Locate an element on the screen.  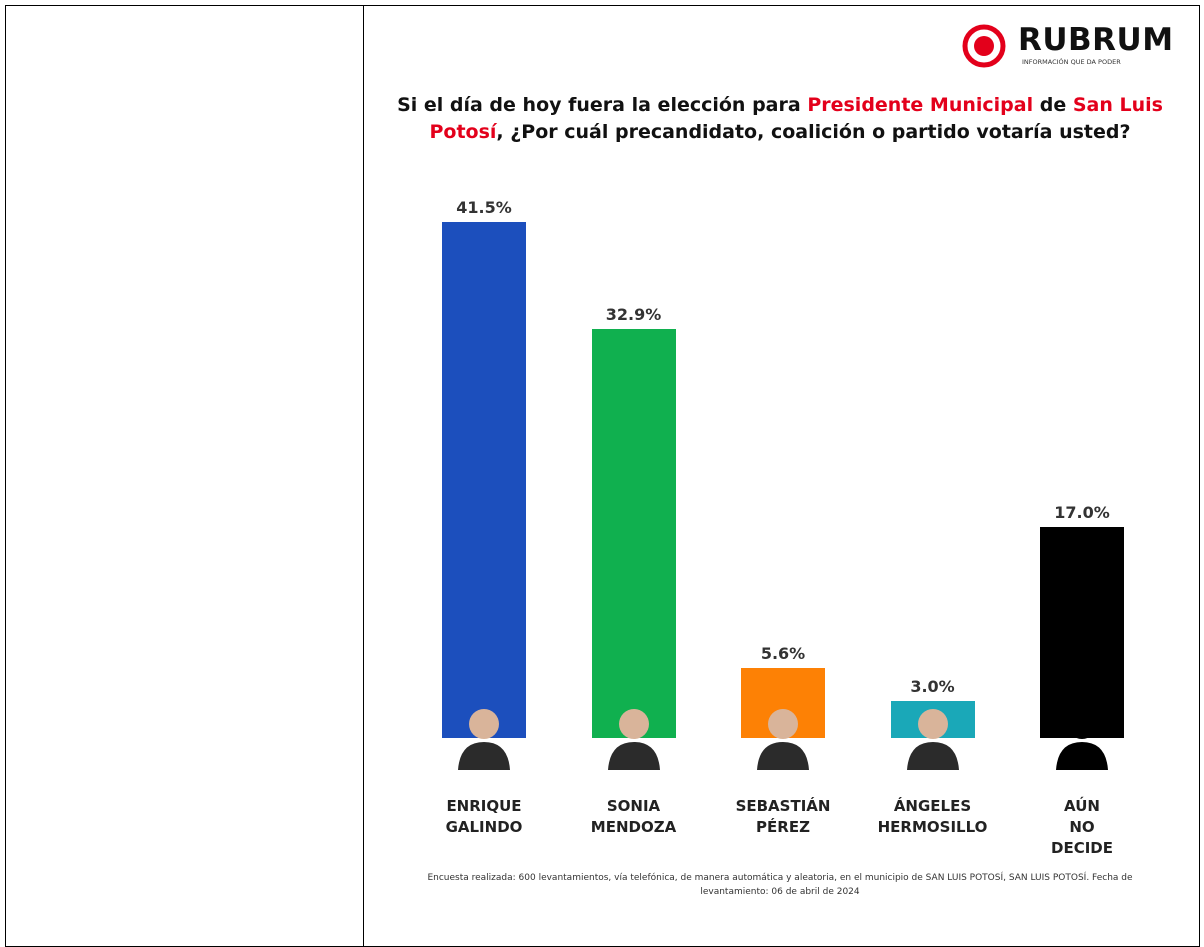
title-part: Presidente Municipal is located at coordinates (920, 105).